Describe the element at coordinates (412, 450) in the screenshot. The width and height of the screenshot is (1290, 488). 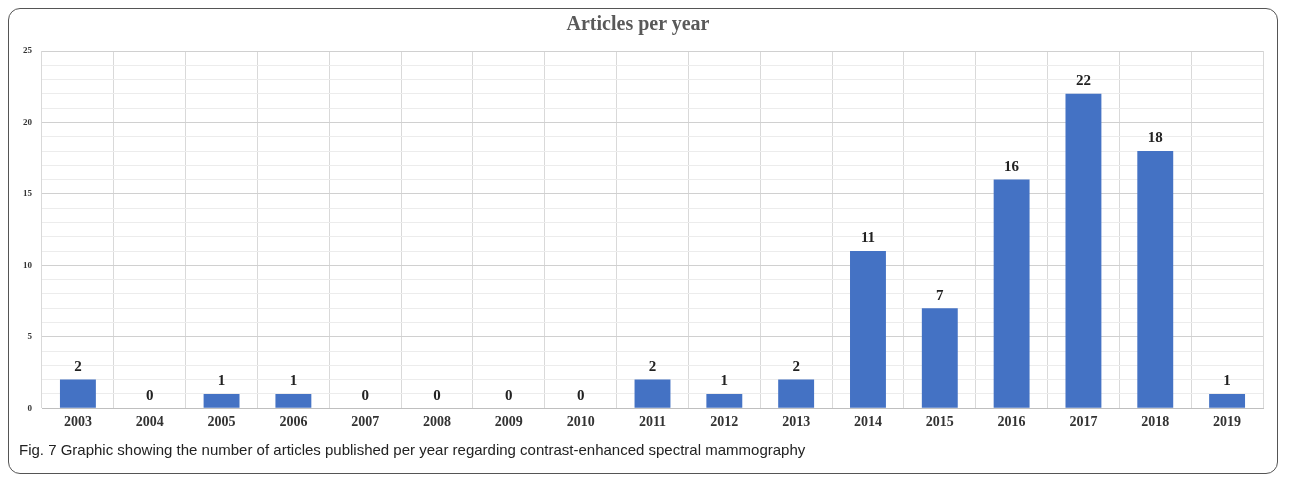
I see `caption: Fig. 7 Graphic showing the number of articles published per year regarding contrast-enhanced spectral mammography` at that location.